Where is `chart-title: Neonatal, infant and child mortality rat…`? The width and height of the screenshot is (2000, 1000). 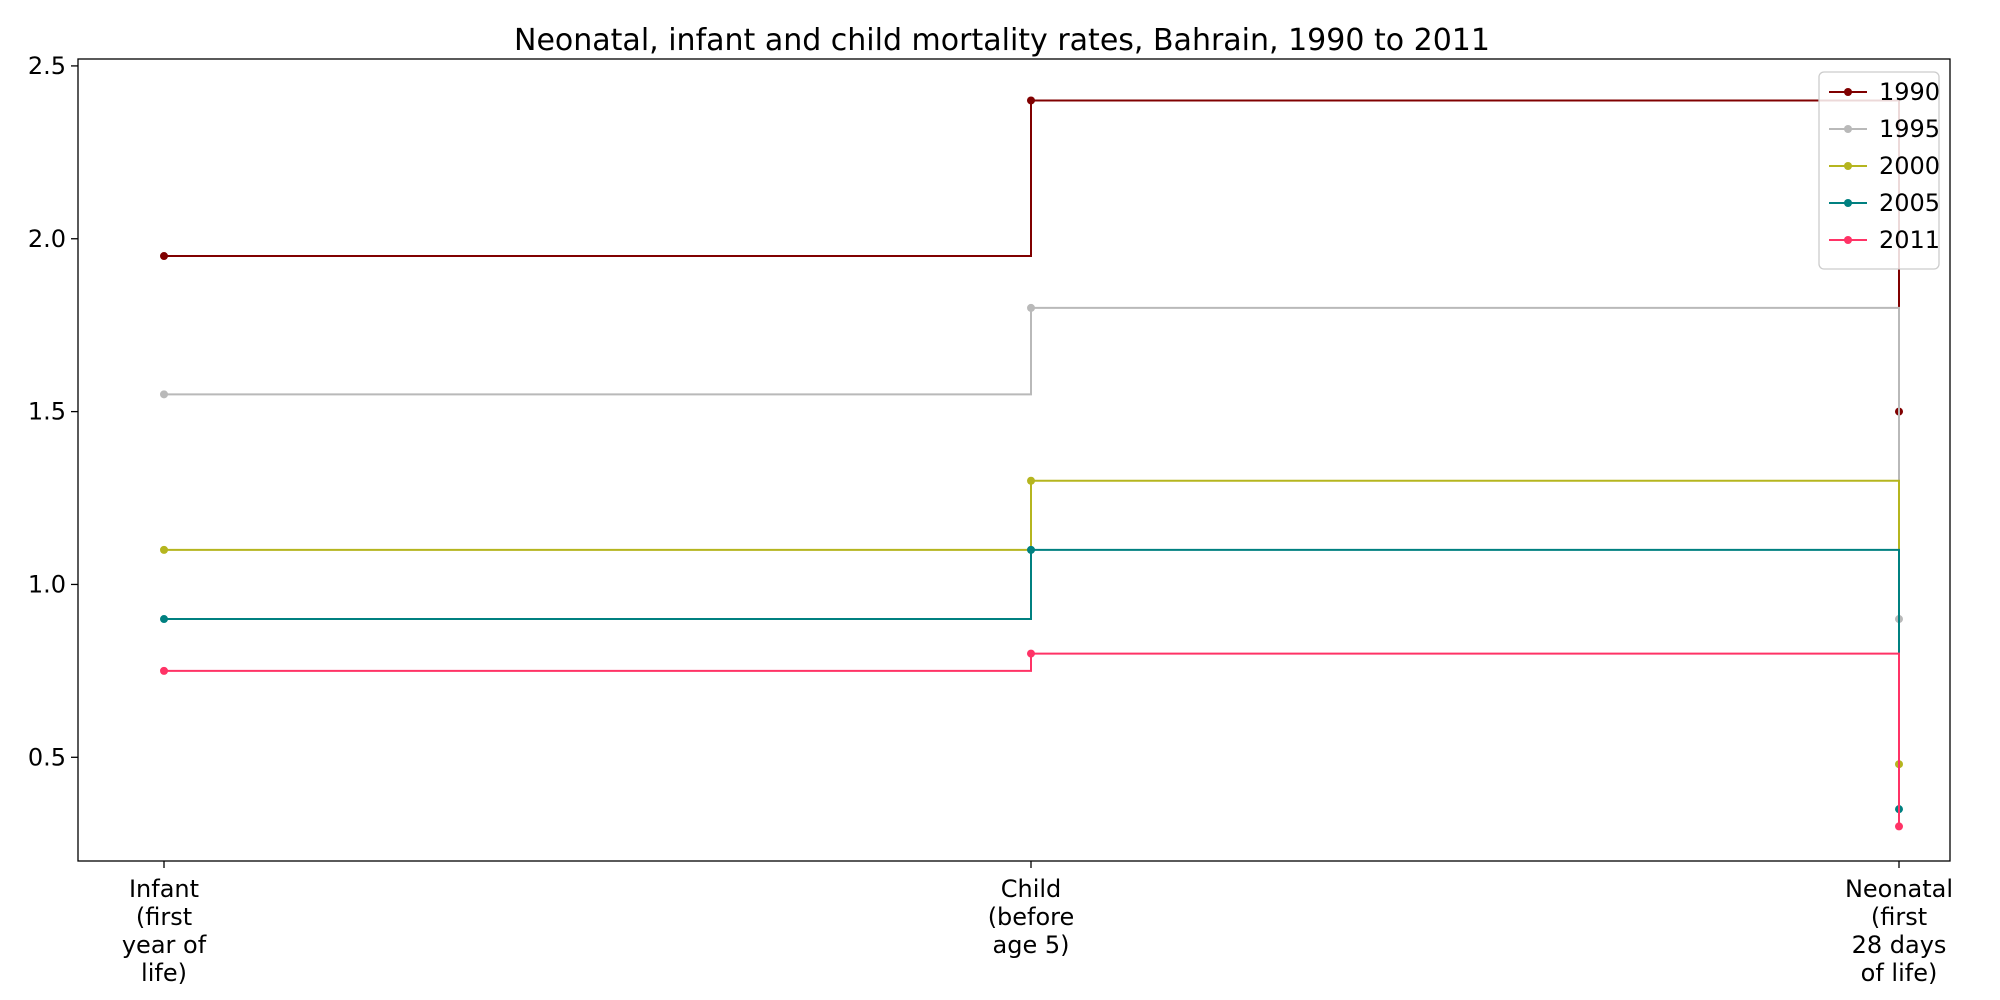 chart-title: Neonatal, infant and child mortality rat… is located at coordinates (1002, 40).